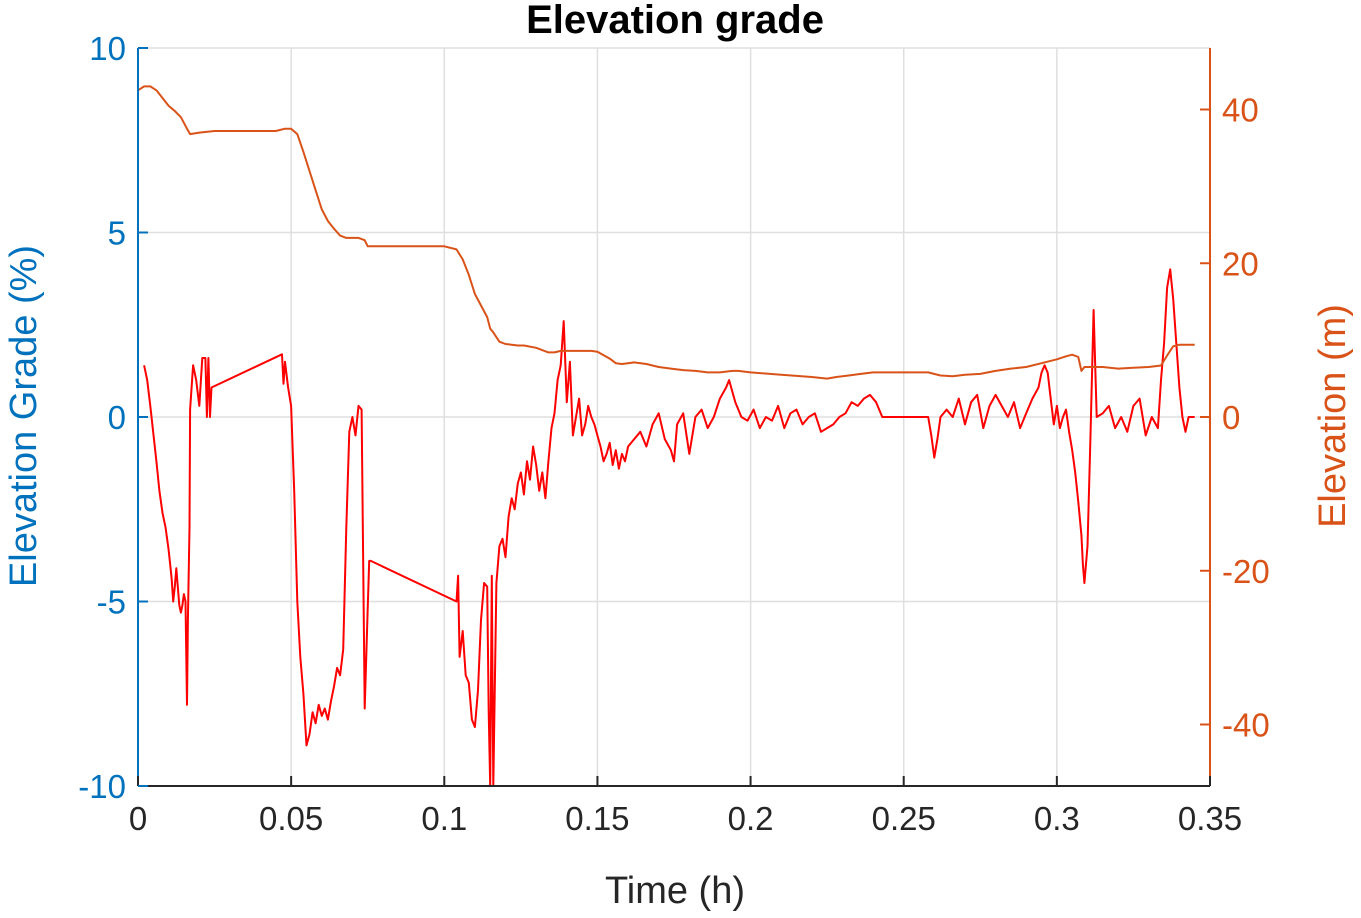  I want to click on x-tick-label: 0, so click(138, 818).